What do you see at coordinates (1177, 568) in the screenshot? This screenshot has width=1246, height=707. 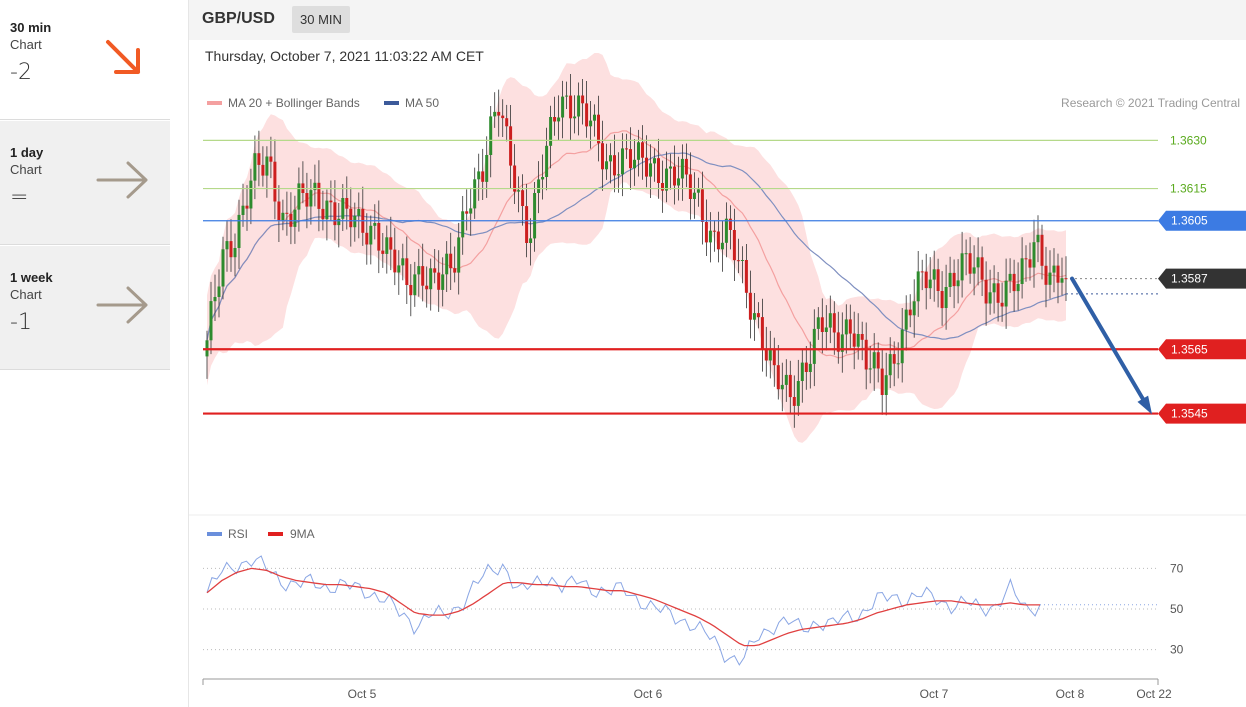 I see `rsi-level-label: 70` at bounding box center [1177, 568].